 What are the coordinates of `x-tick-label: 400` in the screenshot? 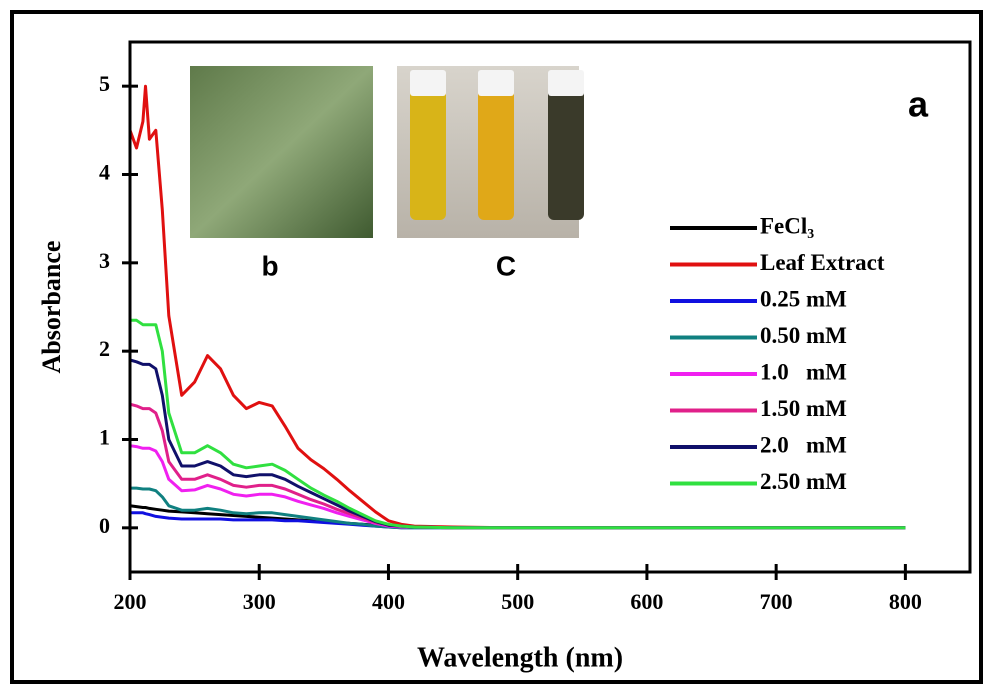 It's located at (388, 601).